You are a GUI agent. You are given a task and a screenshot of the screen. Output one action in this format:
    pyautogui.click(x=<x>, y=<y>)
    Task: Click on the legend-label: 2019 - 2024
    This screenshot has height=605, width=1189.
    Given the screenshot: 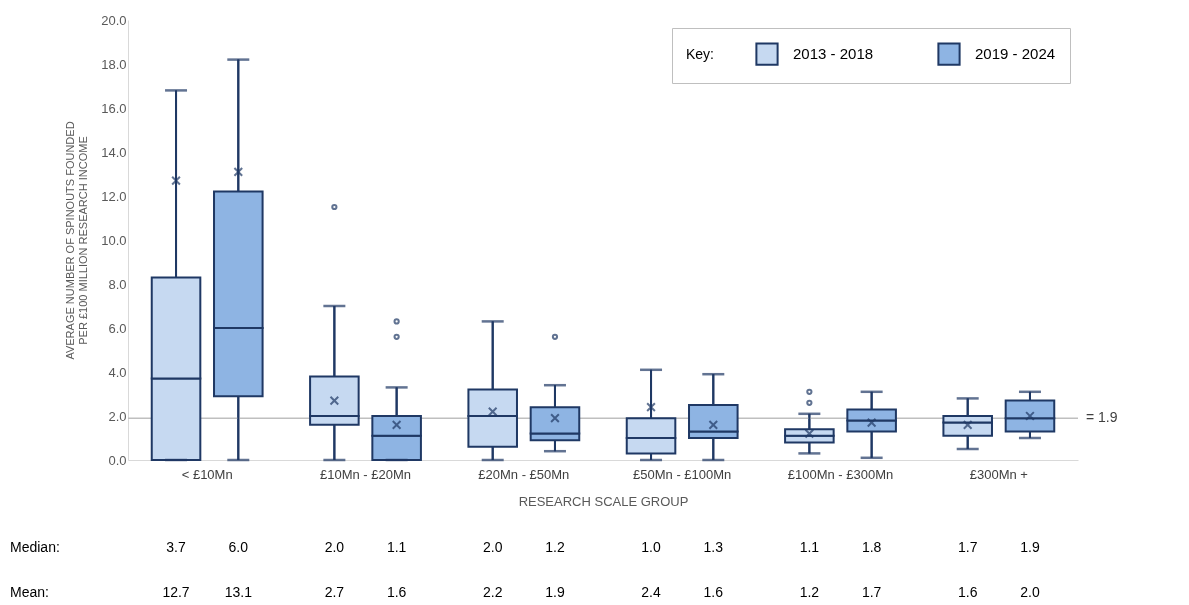 What is the action you would take?
    pyautogui.click(x=1015, y=54)
    